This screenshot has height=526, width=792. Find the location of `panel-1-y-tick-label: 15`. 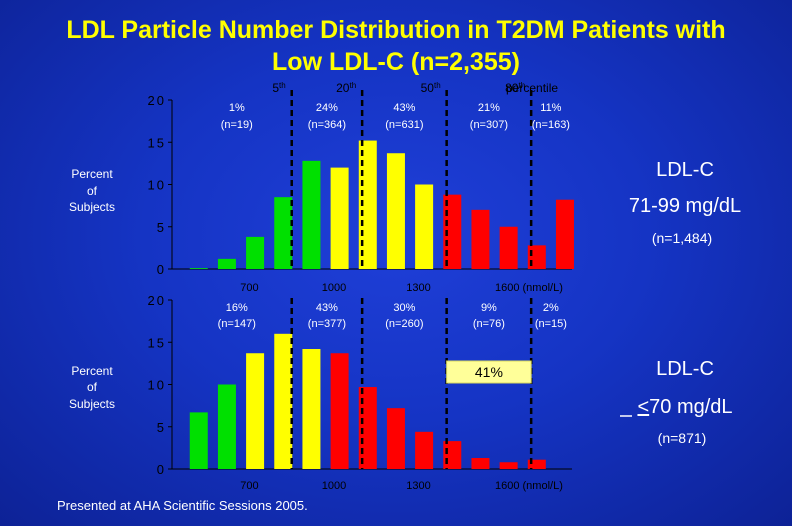

panel-1-y-tick-label: 15 is located at coordinates (157, 142).